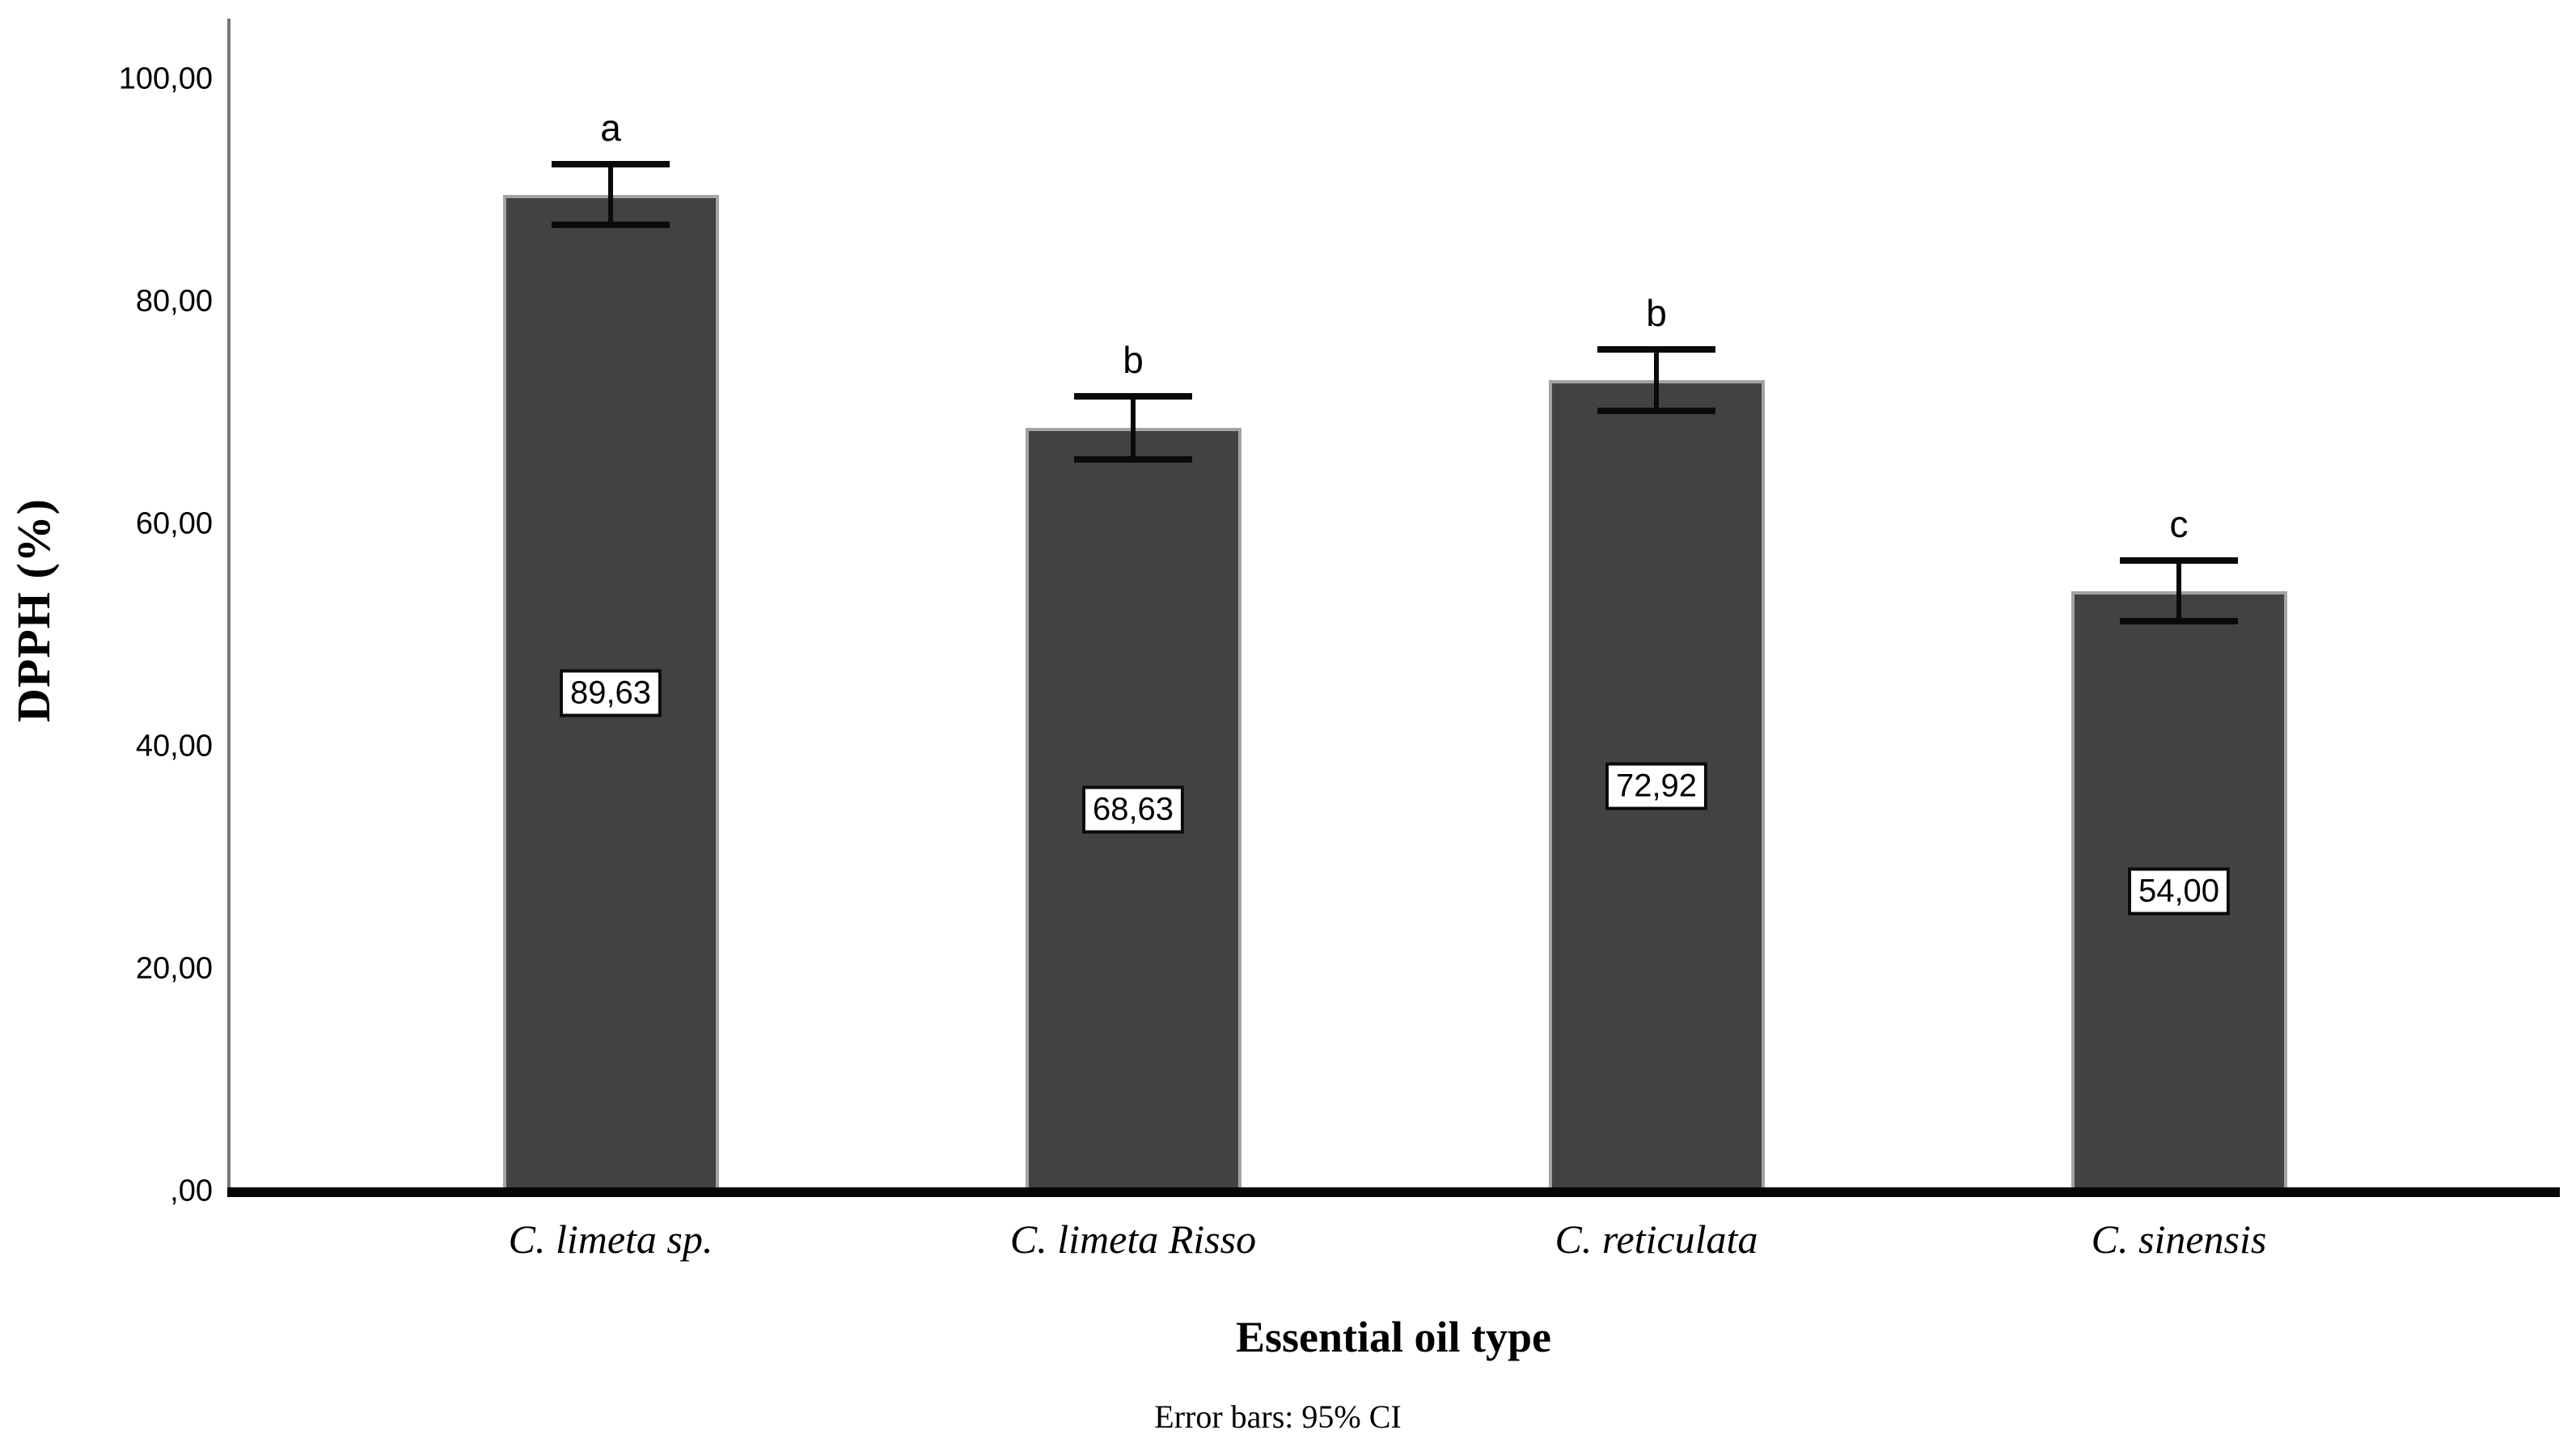 The image size is (2576, 1447). I want to click on x-axis-line, so click(1394, 1192).